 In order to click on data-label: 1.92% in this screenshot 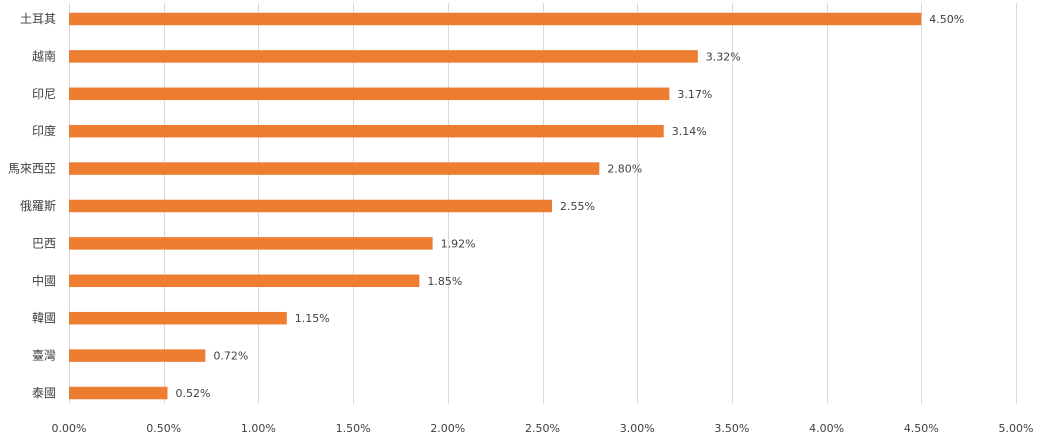, I will do `click(458, 243)`.